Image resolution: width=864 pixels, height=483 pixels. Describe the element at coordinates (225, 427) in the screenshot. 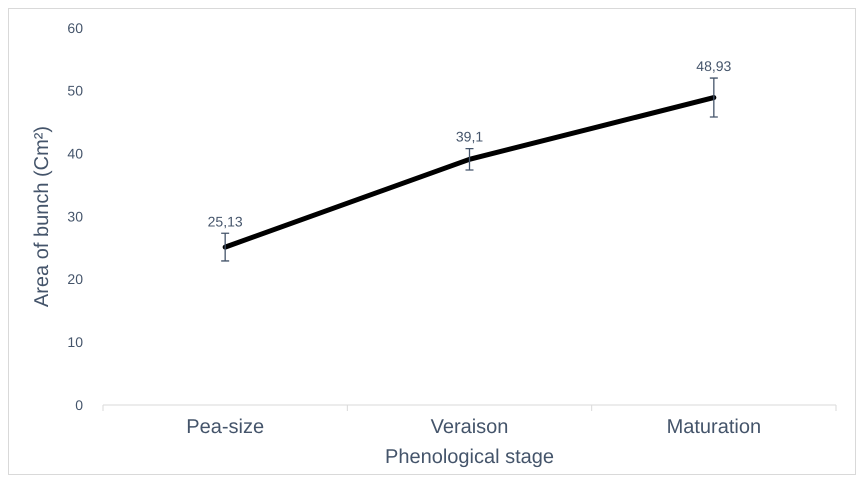

I see `x-tick-label: Pea-size` at that location.